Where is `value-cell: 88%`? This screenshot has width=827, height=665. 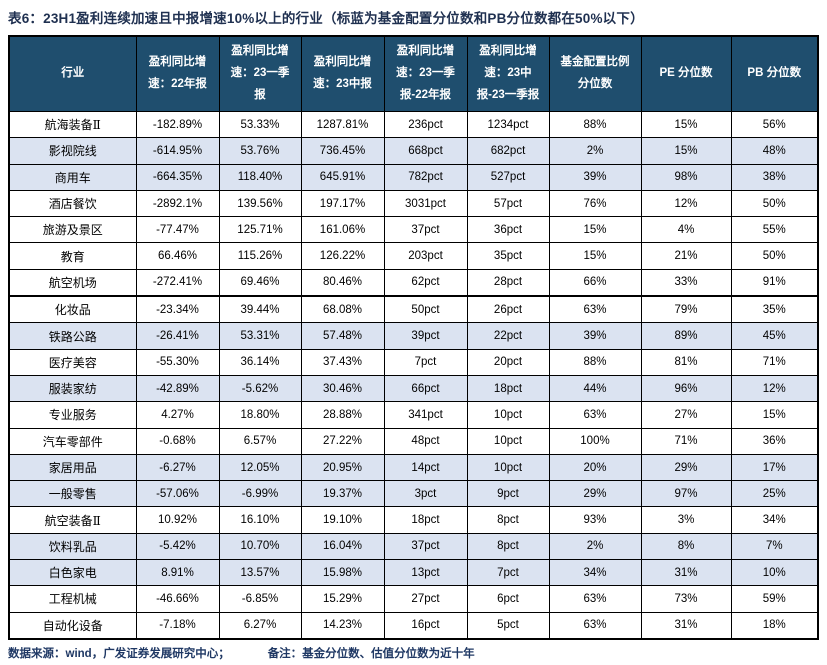
value-cell: 88% is located at coordinates (595, 124).